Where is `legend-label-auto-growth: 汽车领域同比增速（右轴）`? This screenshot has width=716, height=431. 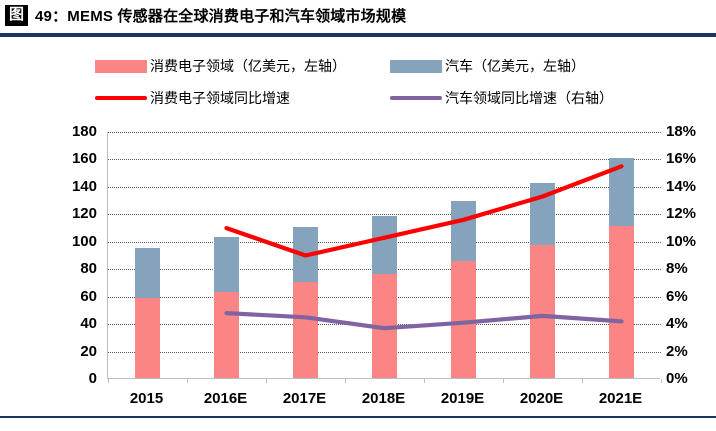 legend-label-auto-growth: 汽车领域同比增速（右轴） is located at coordinates (529, 98).